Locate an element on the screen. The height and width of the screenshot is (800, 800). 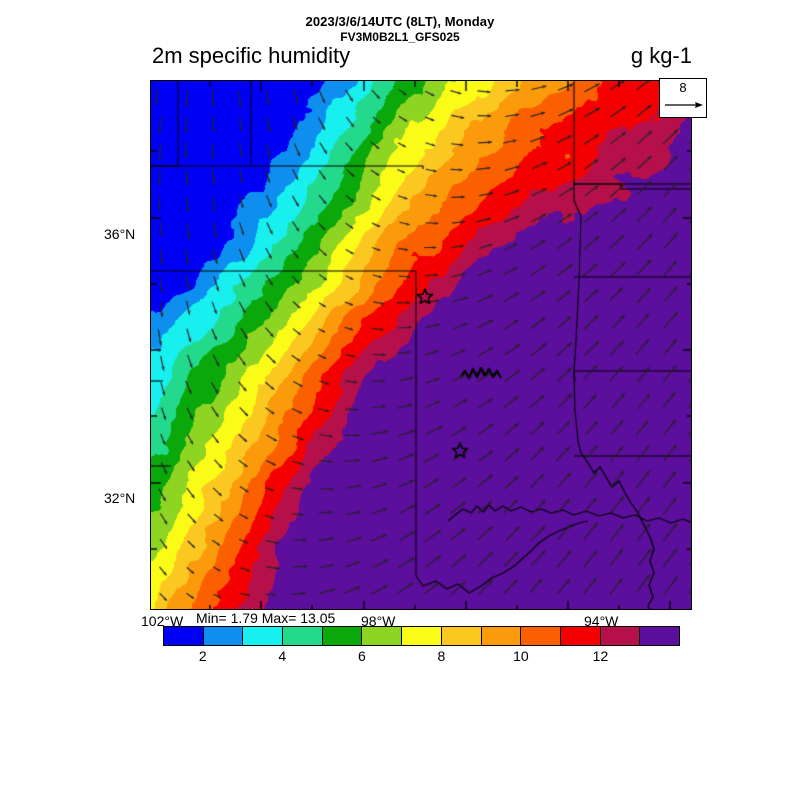
colorbar-tick-6: 6 is located at coordinates (361, 656).